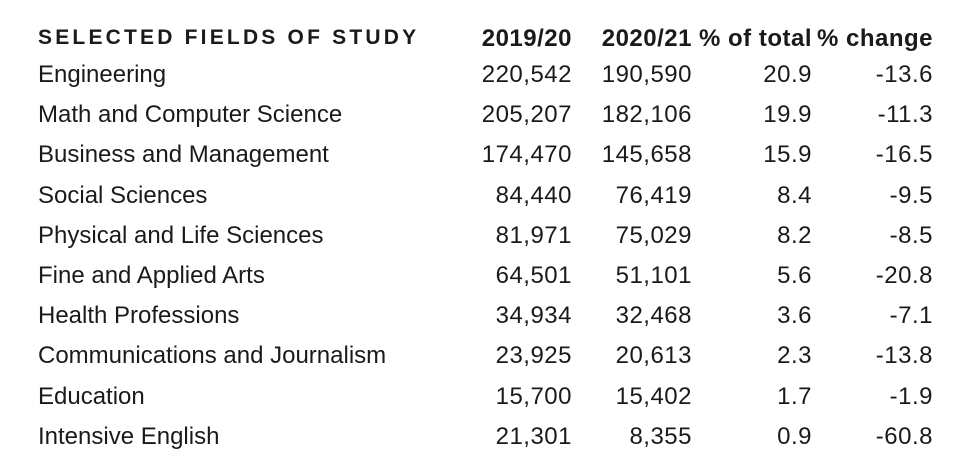 The height and width of the screenshot is (471, 980). Describe the element at coordinates (229, 37) in the screenshot. I see `header-field: SELECTED FIELDS OF STUDY` at that location.